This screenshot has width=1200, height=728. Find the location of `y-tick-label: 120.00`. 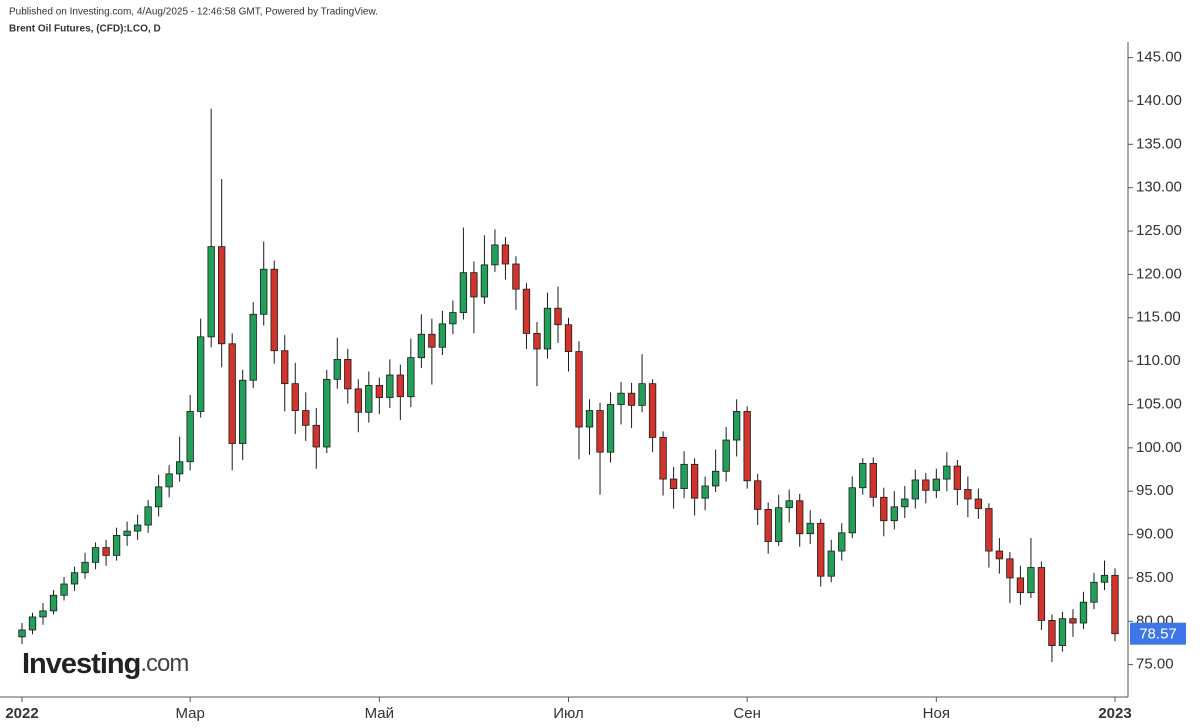

y-tick-label: 120.00 is located at coordinates (1159, 273).